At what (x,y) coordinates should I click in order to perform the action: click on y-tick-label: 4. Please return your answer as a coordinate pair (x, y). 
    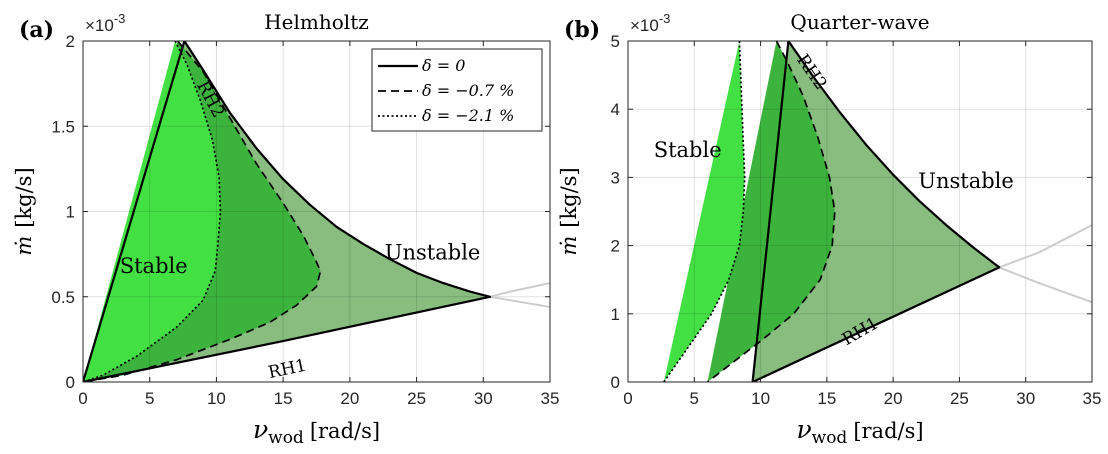
    Looking at the image, I should click on (615, 109).